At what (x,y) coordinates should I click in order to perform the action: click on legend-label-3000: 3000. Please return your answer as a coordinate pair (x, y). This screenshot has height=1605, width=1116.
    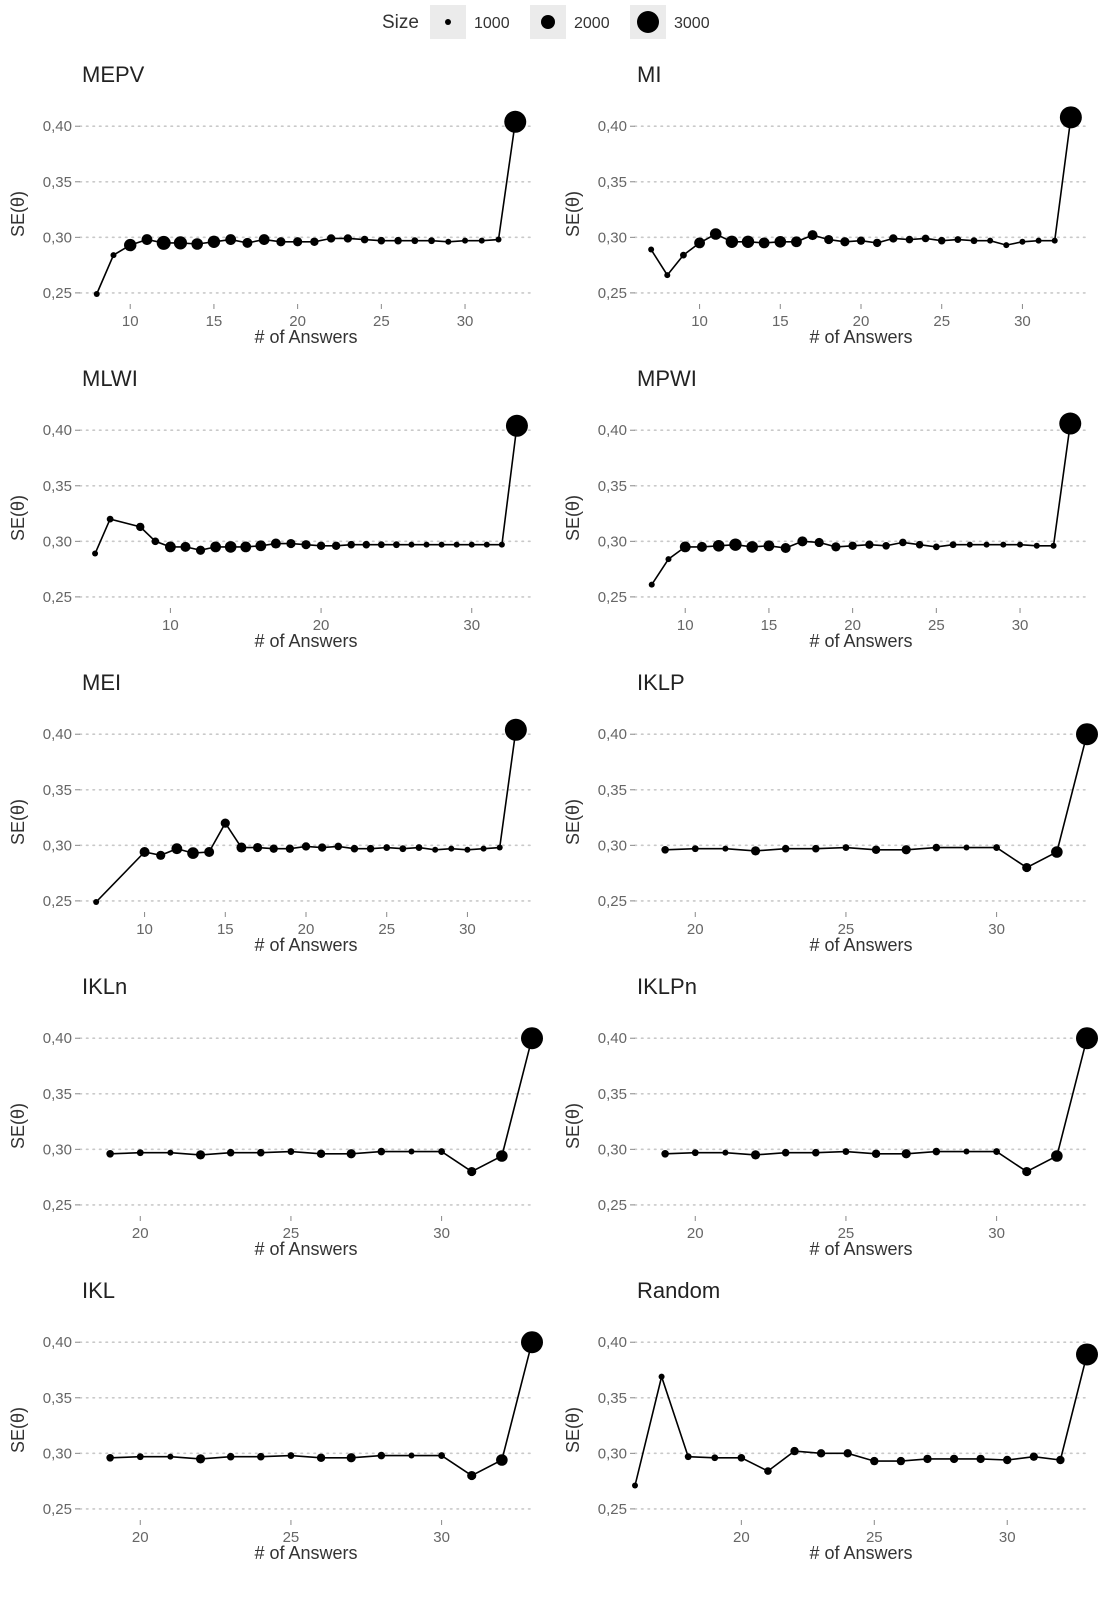
    Looking at the image, I should click on (692, 23).